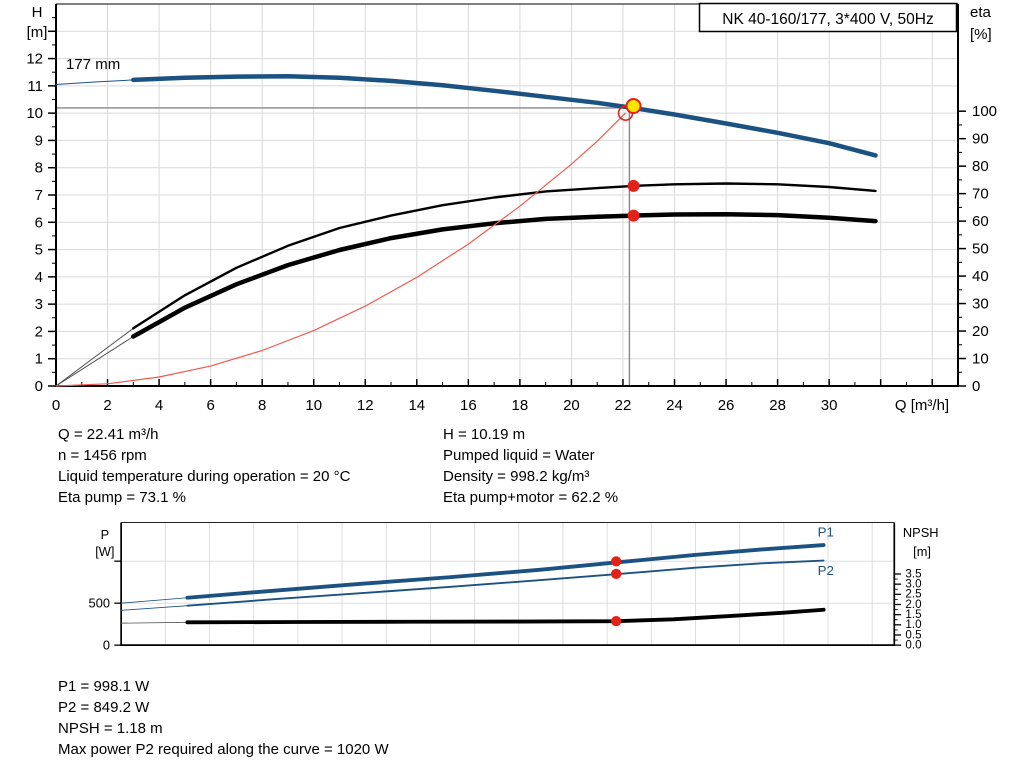 The width and height of the screenshot is (1024, 781). Describe the element at coordinates (674, 405) in the screenshot. I see `x-tick-label: 24` at that location.